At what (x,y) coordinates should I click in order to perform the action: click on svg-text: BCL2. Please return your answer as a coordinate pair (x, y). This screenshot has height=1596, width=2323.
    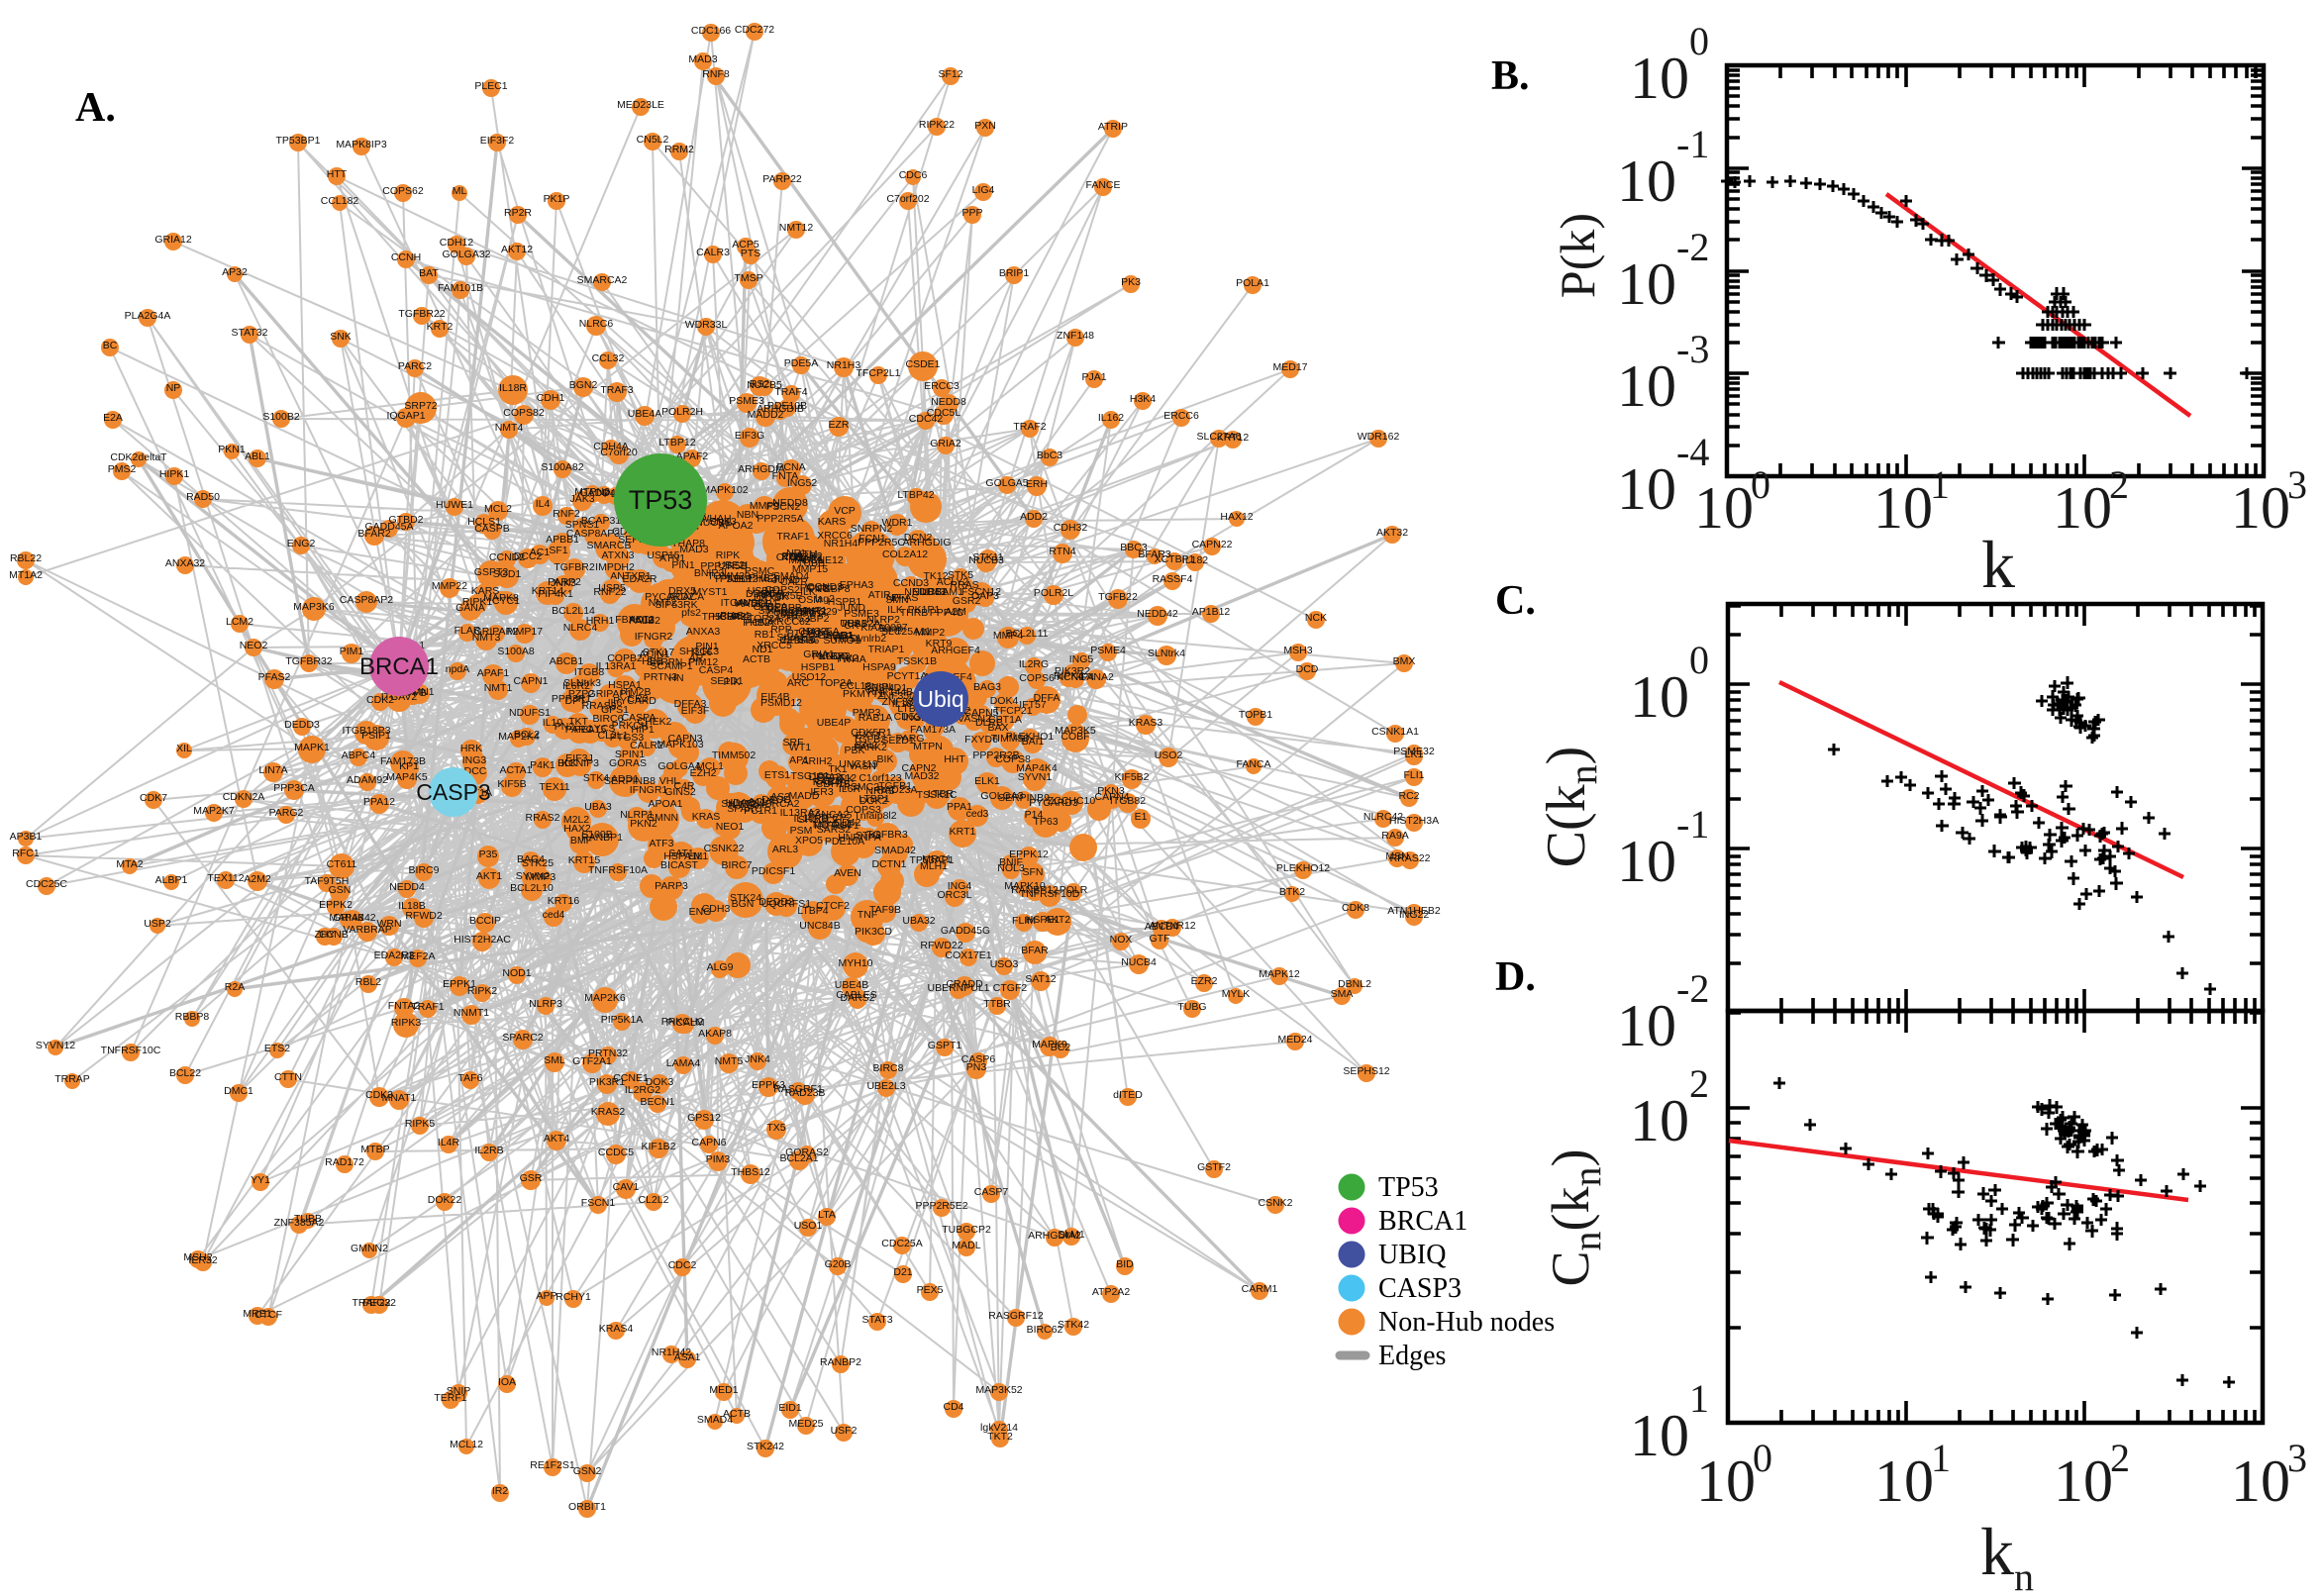
    Looking at the image, I should click on (527, 735).